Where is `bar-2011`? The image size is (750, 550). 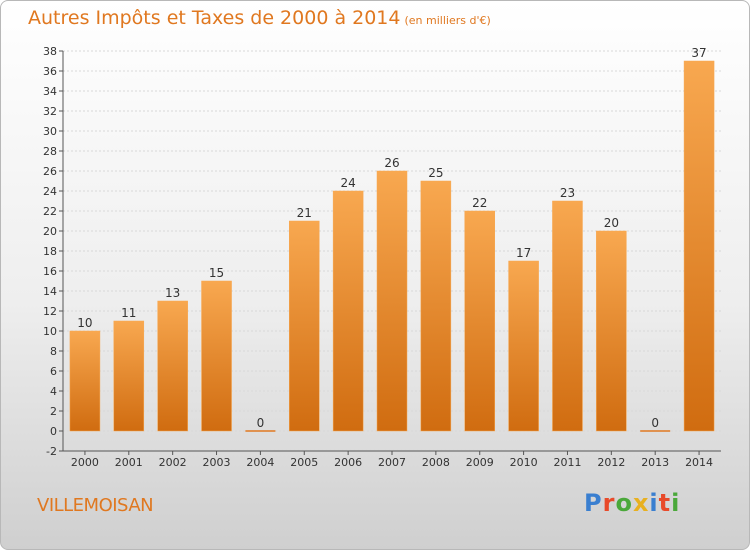 bar-2011 is located at coordinates (567, 316).